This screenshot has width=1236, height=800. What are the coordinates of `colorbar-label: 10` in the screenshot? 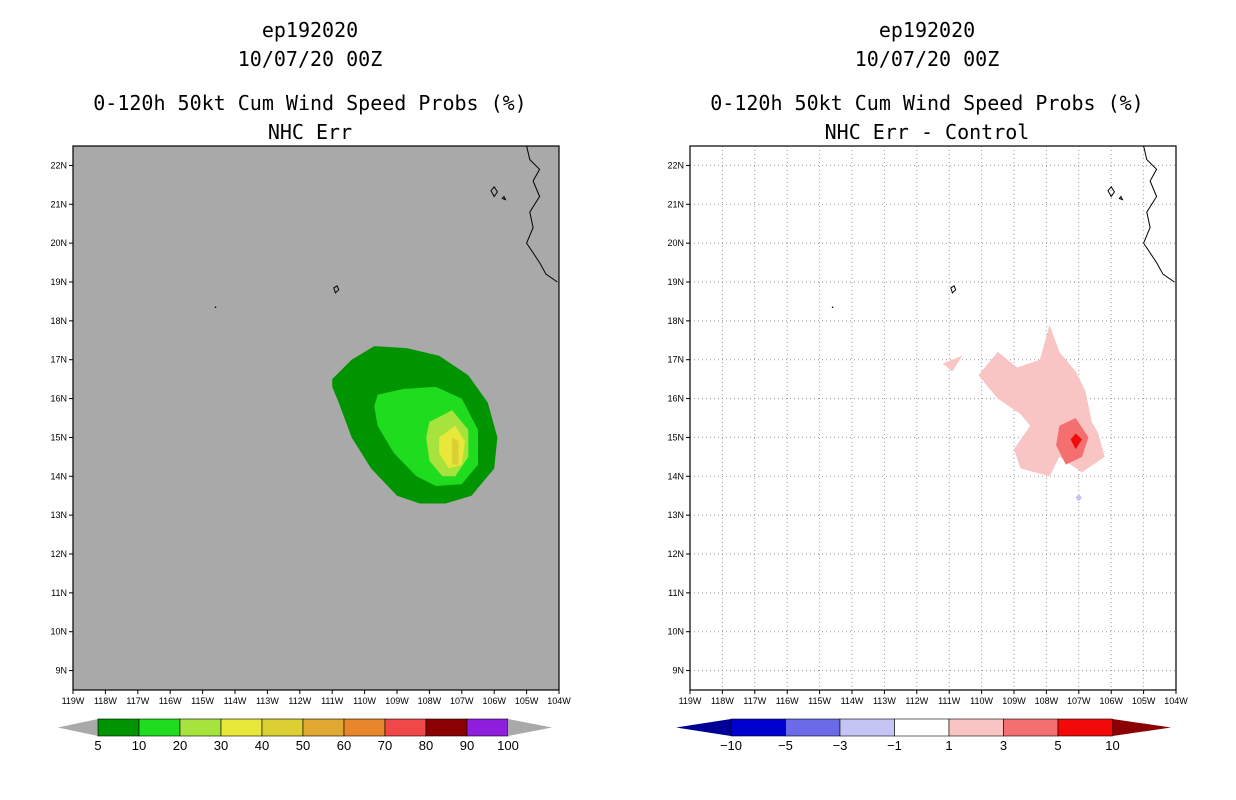 It's located at (1112, 745).